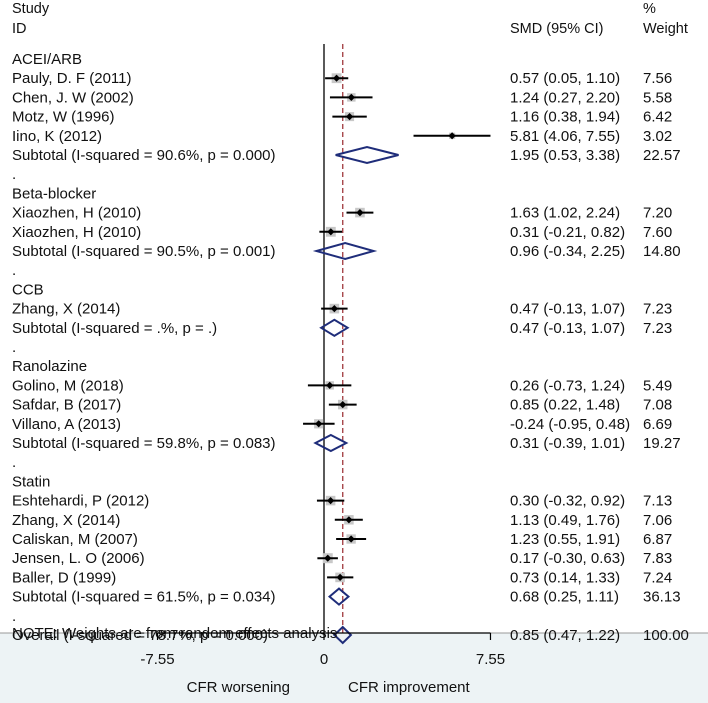 The height and width of the screenshot is (703, 708). Describe the element at coordinates (54, 193) in the screenshot. I see `group-label: Beta-blocker` at that location.